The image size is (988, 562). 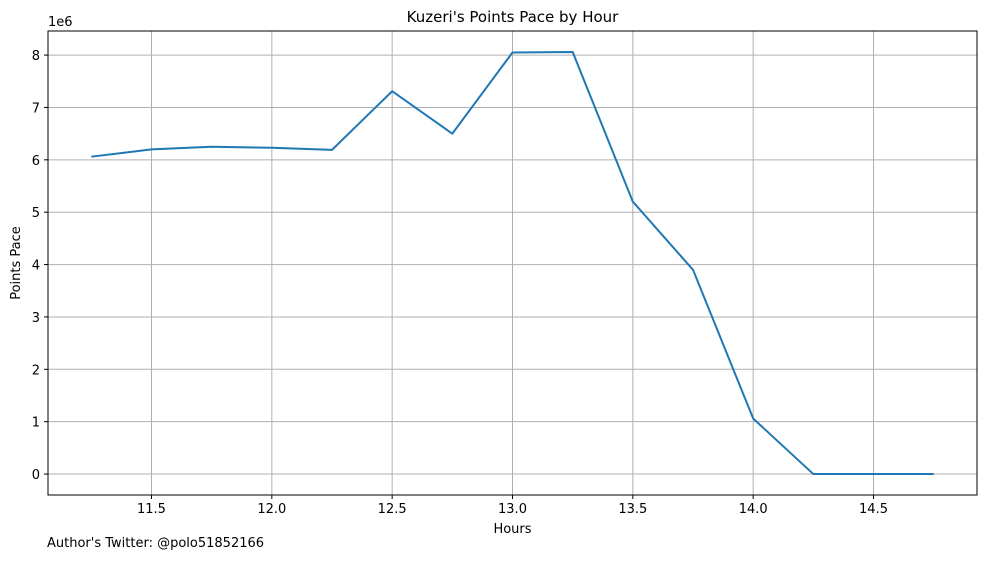 What do you see at coordinates (512, 509) in the screenshot?
I see `x-tick-label: 13.0` at bounding box center [512, 509].